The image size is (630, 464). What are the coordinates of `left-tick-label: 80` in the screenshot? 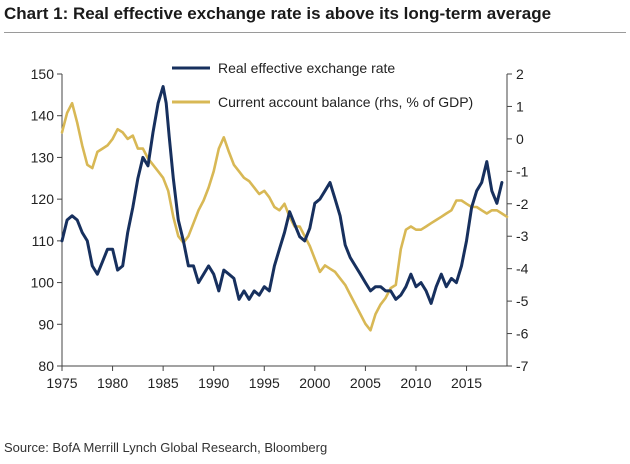 It's located at (46, 366).